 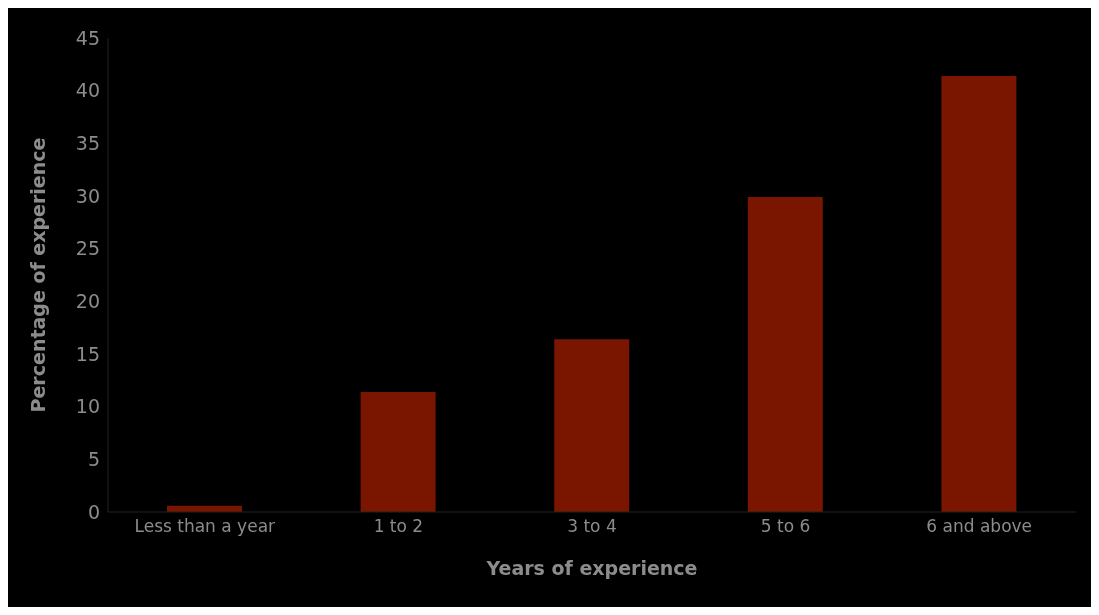 What do you see at coordinates (87, 353) in the screenshot?
I see `y-tick-label: 15` at bounding box center [87, 353].